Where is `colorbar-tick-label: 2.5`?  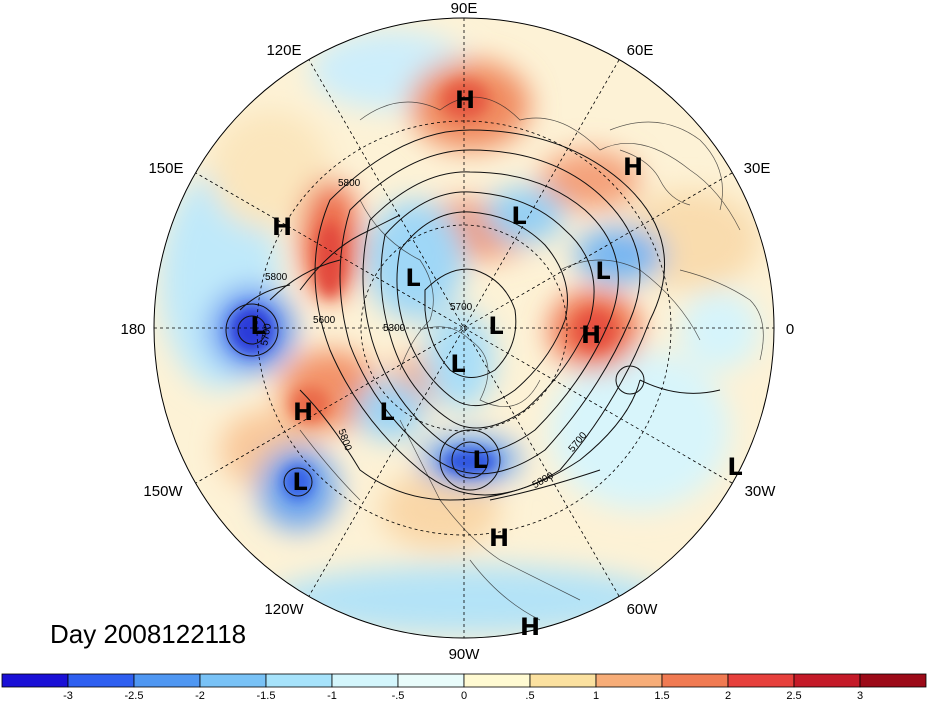 colorbar-tick-label: 2.5 is located at coordinates (793, 696).